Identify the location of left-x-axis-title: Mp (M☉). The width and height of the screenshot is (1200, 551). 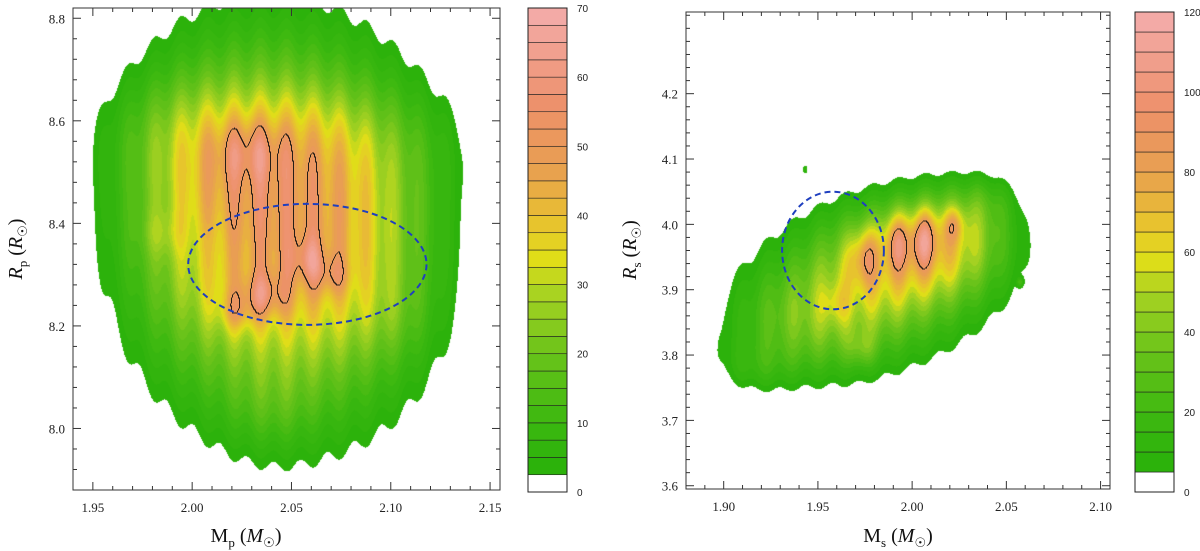
(246, 537).